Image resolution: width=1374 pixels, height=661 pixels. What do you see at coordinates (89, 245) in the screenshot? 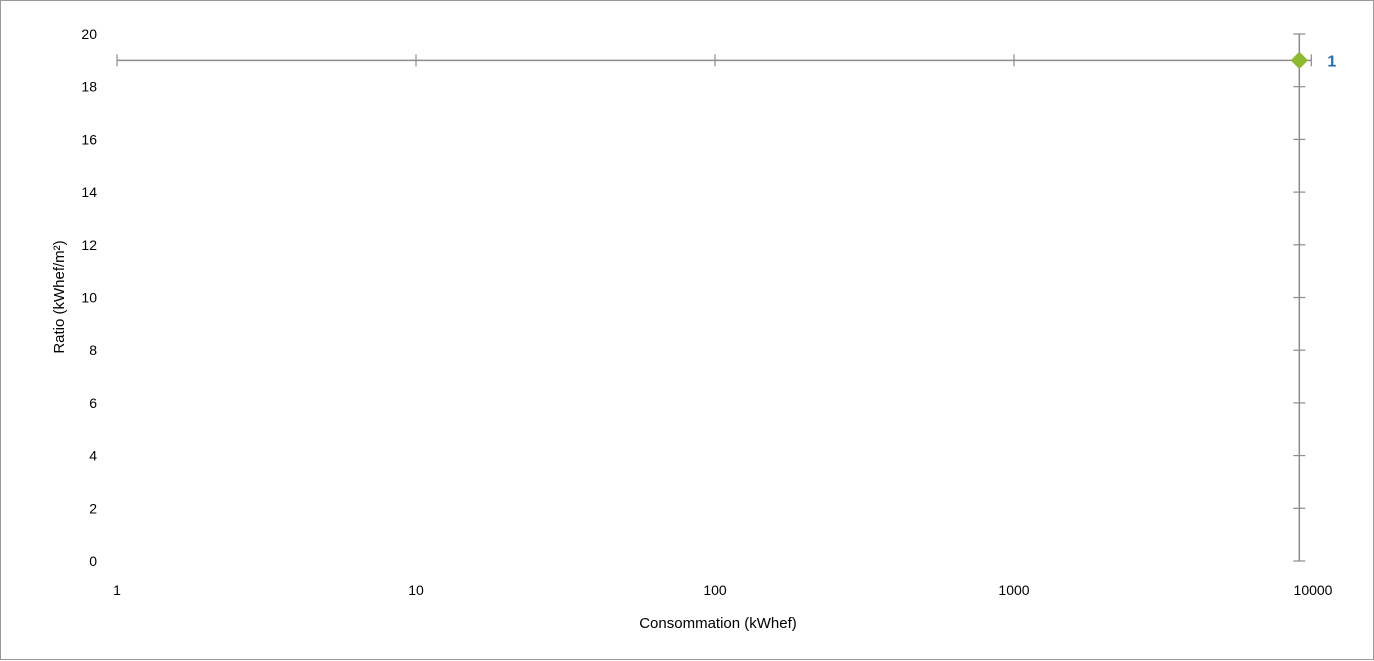
I see `y-tick-label: 12` at bounding box center [89, 245].